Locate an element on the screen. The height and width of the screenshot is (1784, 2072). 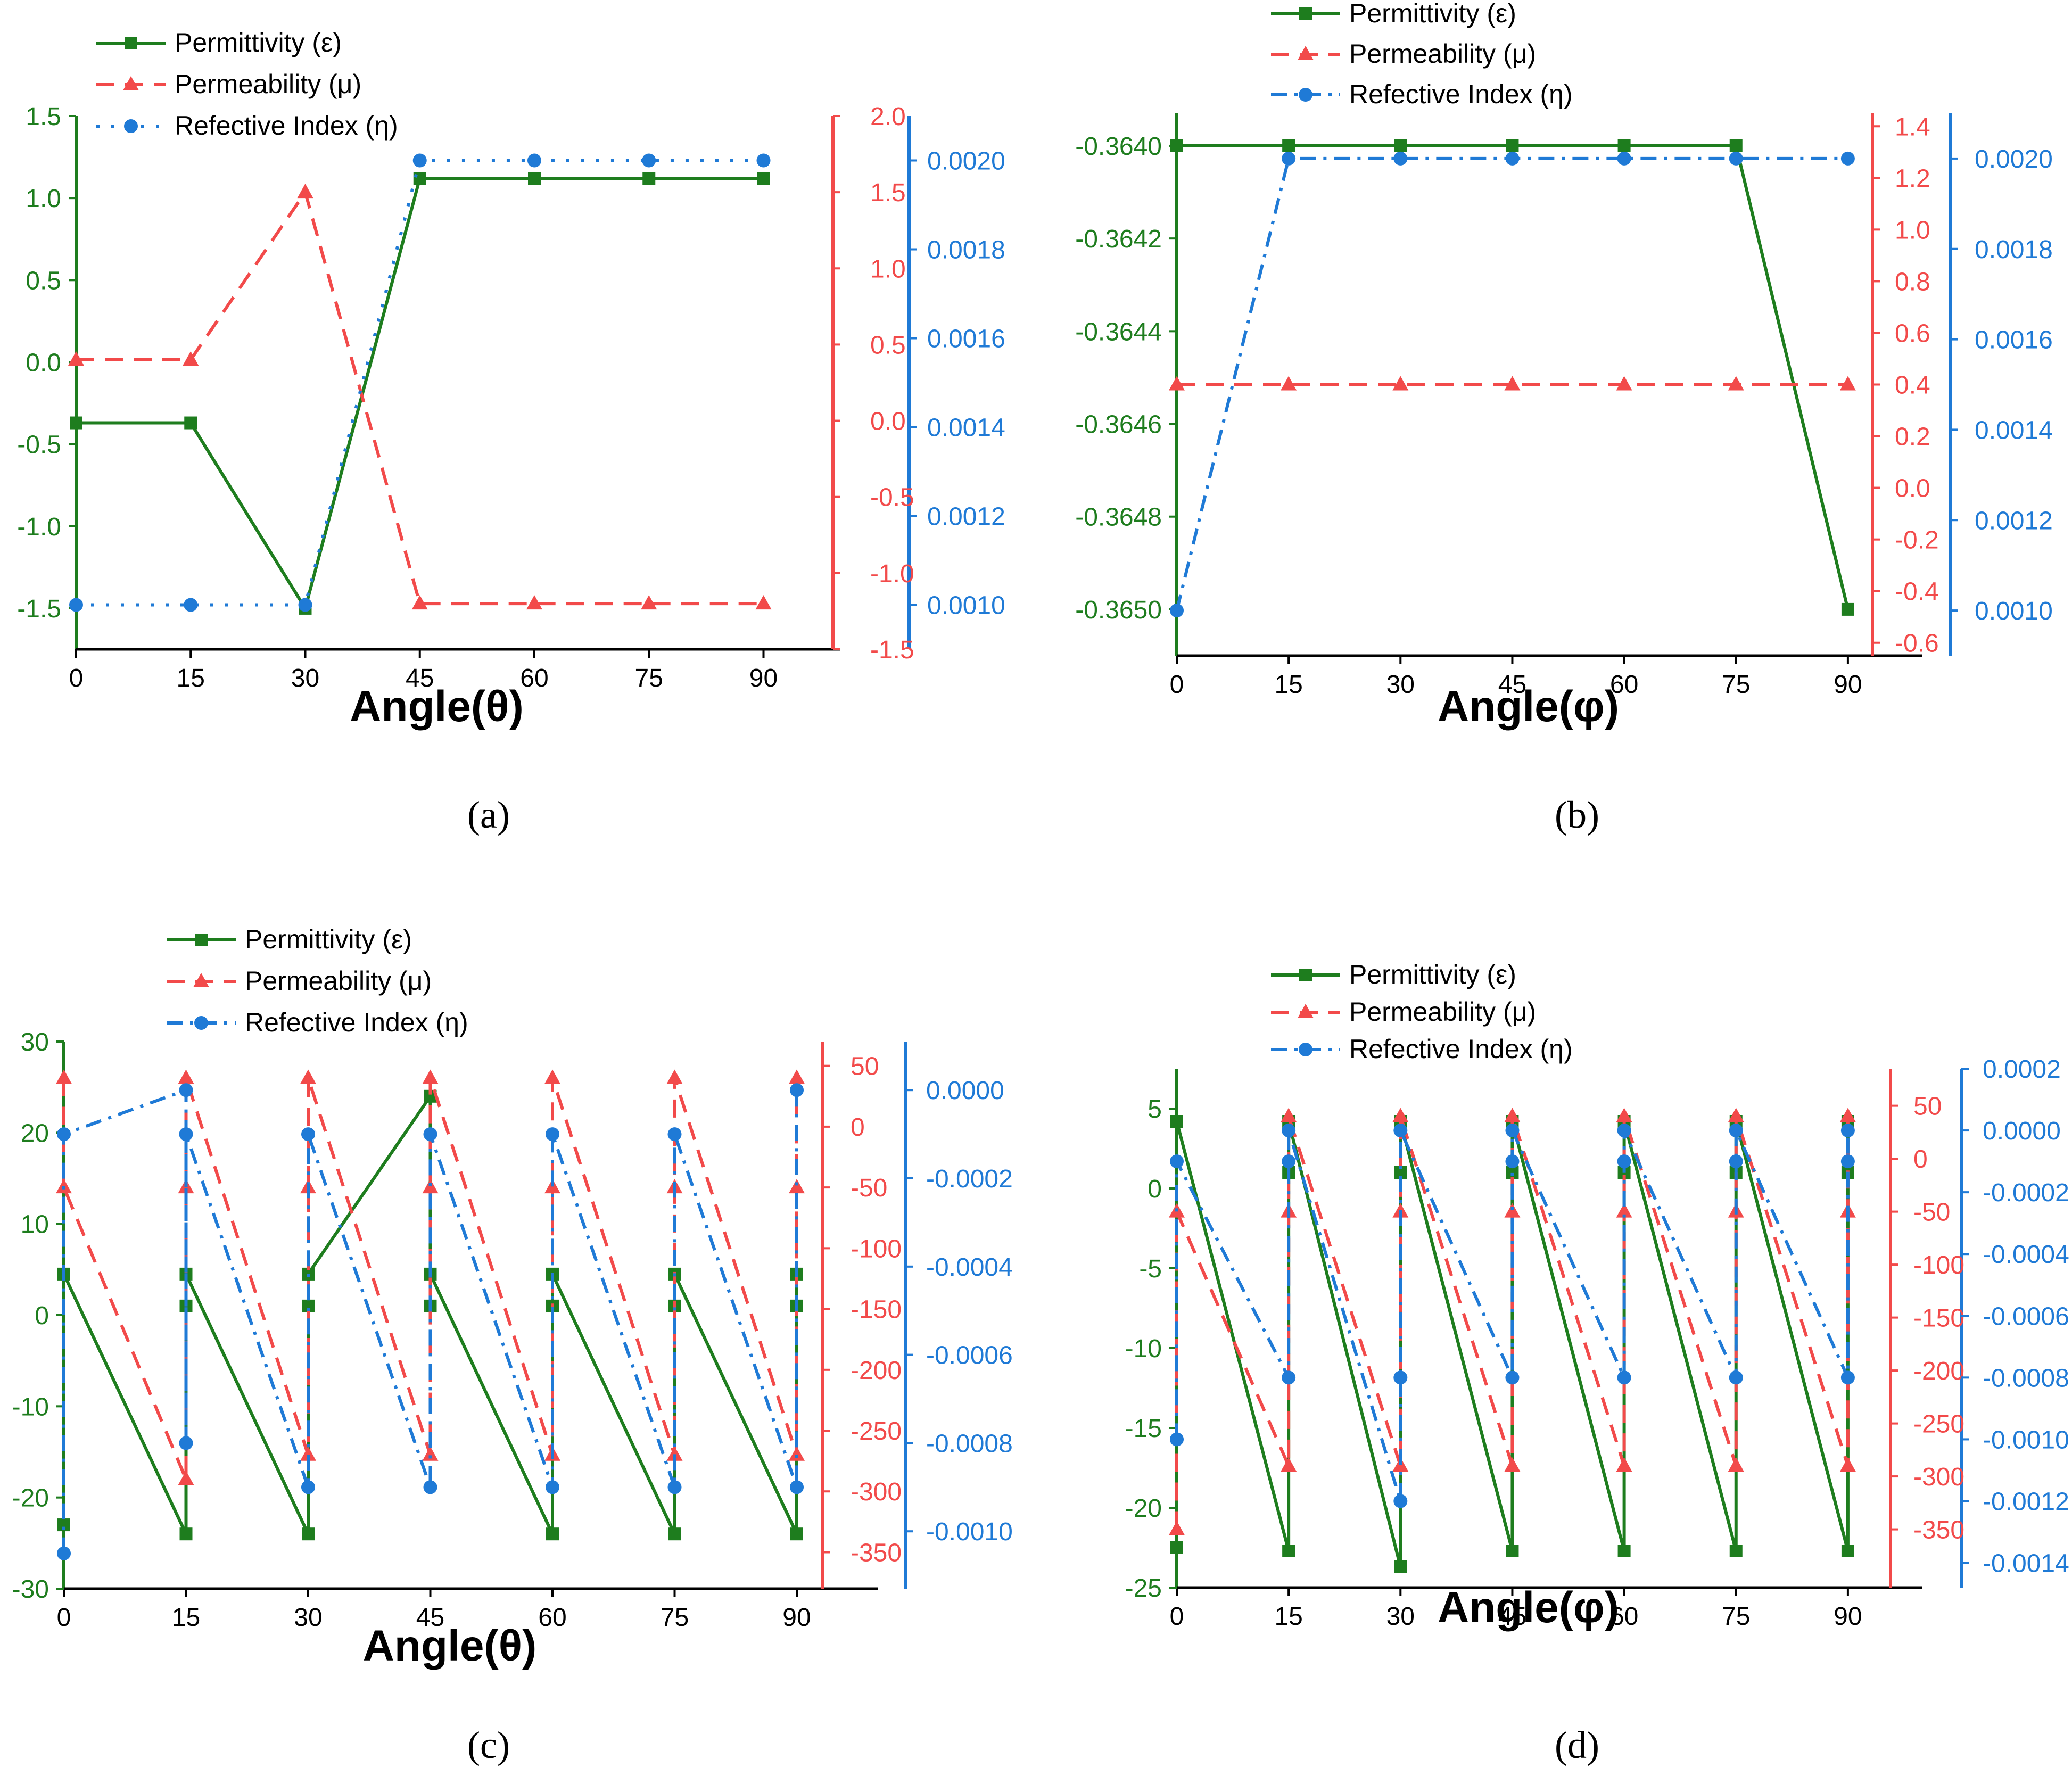
left-tick-label: 0.5 is located at coordinates (43, 281).